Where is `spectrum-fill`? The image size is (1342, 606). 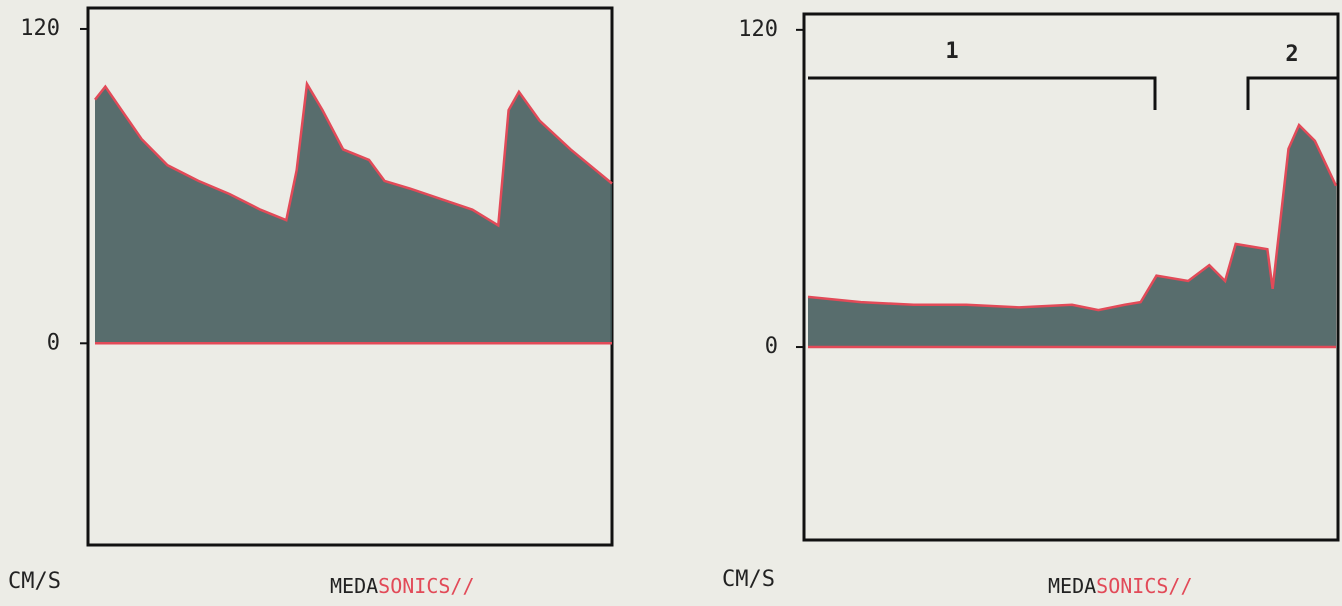 spectrum-fill is located at coordinates (1072, 236).